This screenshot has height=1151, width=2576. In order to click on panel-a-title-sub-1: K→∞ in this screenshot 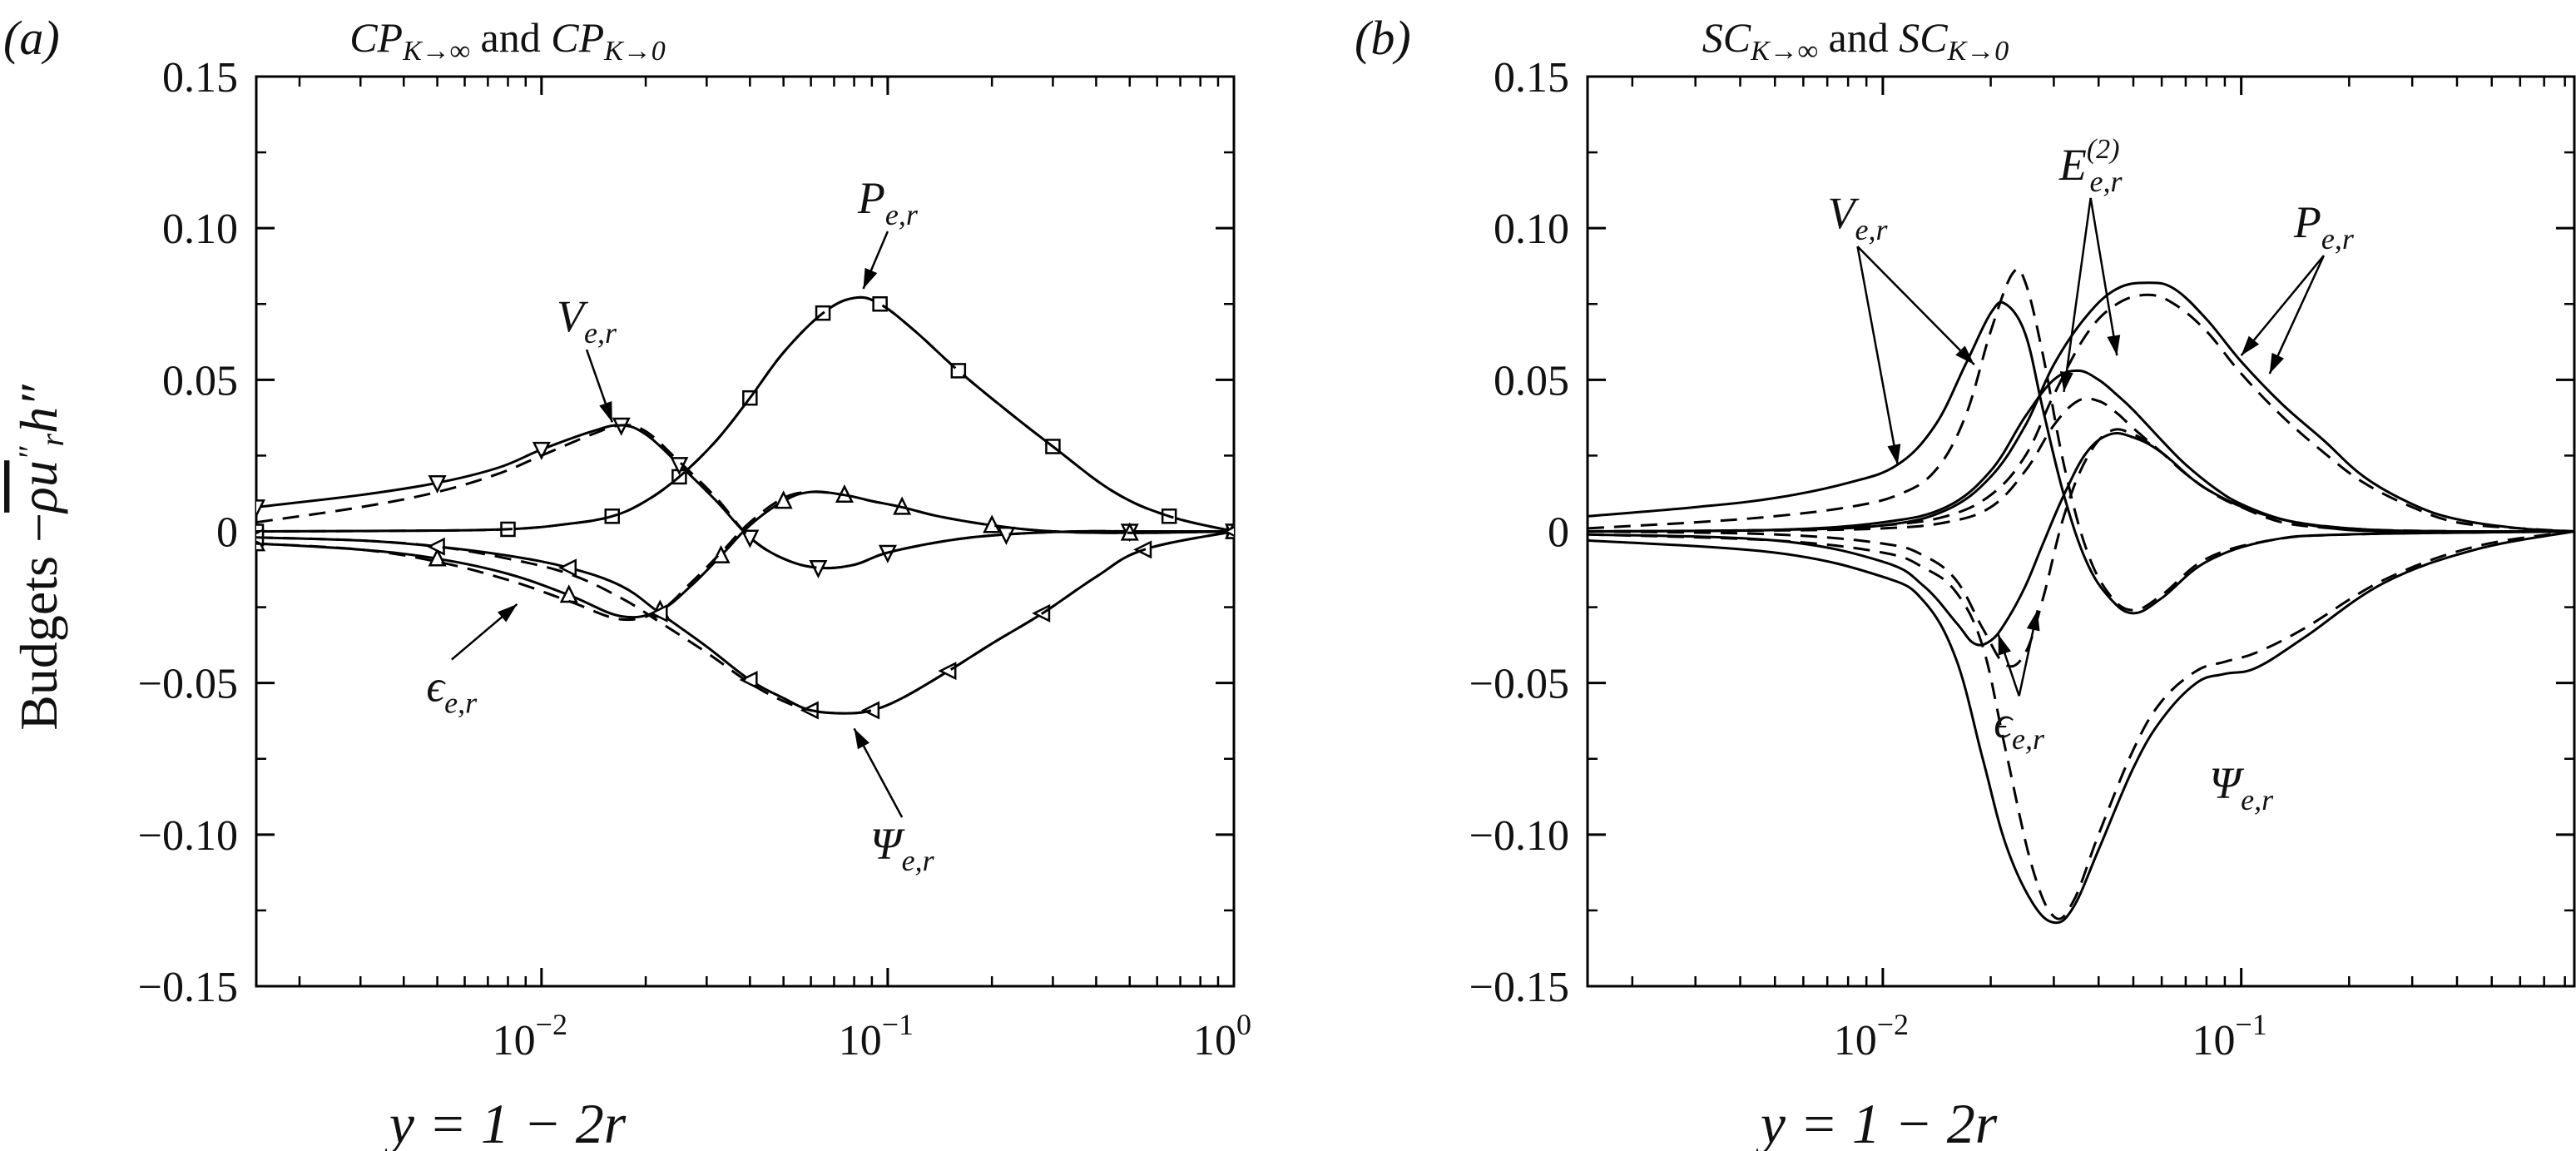, I will do `click(436, 51)`.